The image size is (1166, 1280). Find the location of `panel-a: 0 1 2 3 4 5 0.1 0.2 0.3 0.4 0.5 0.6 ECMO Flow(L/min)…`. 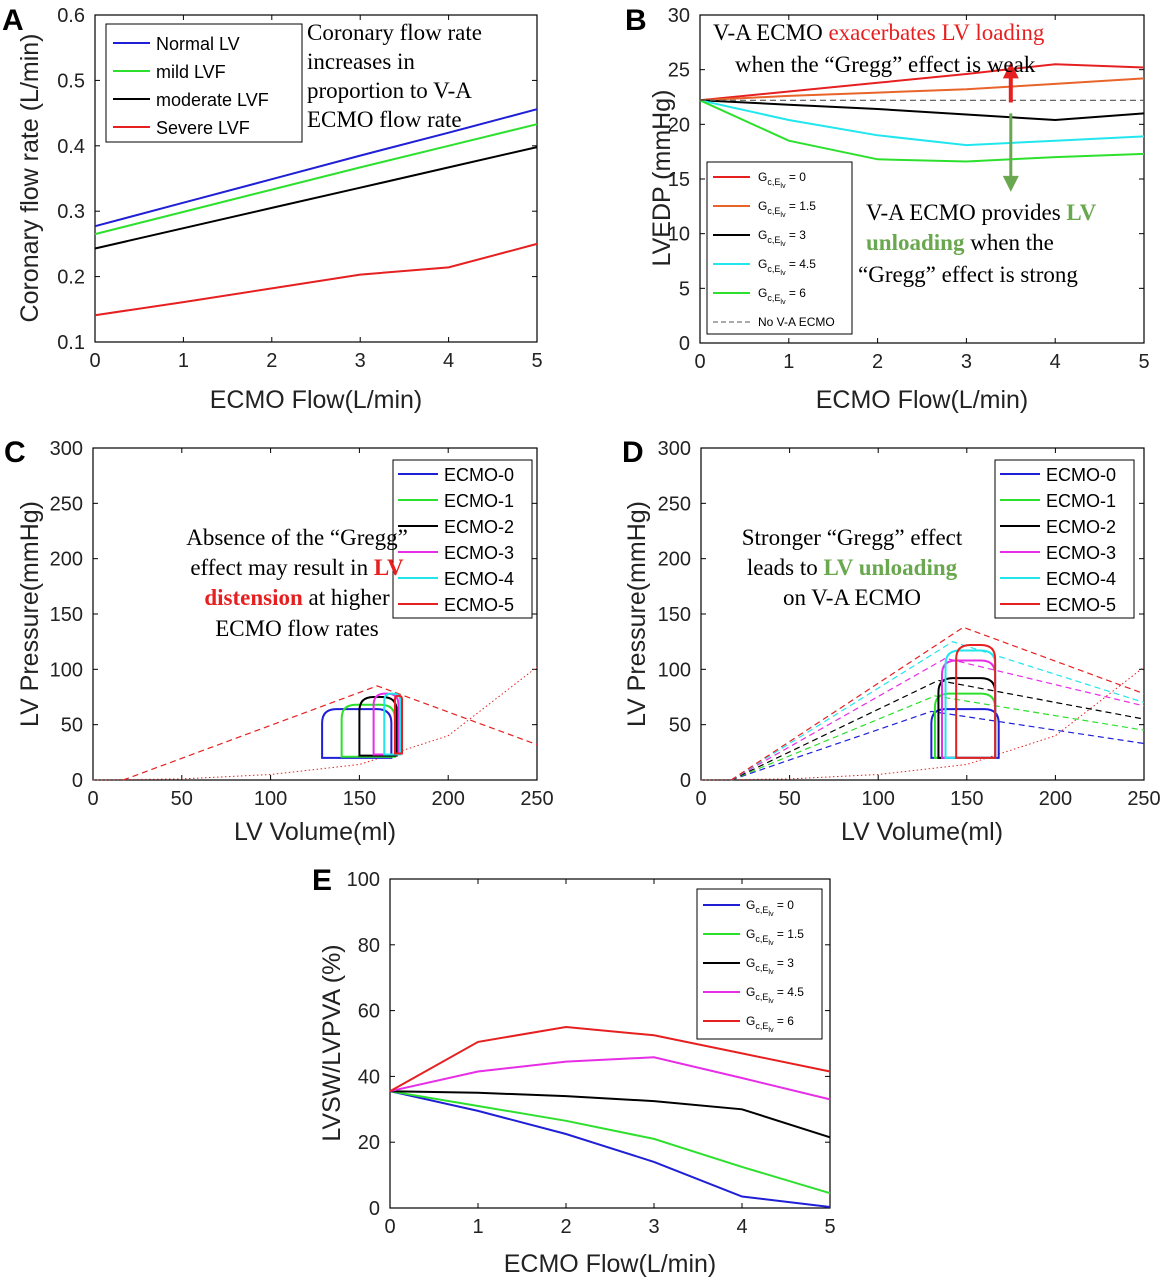

panel-a: 0 1 2 3 4 5 0.1 0.2 0.3 0.4 0.5 0.6 ECMO Flow(L/min)… is located at coordinates (272, 209).